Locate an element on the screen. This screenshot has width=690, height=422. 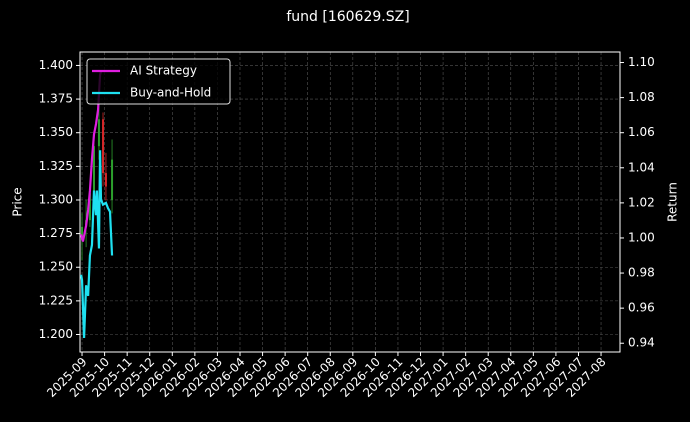
y2-tick-label: 1.04 is located at coordinates (641, 167).